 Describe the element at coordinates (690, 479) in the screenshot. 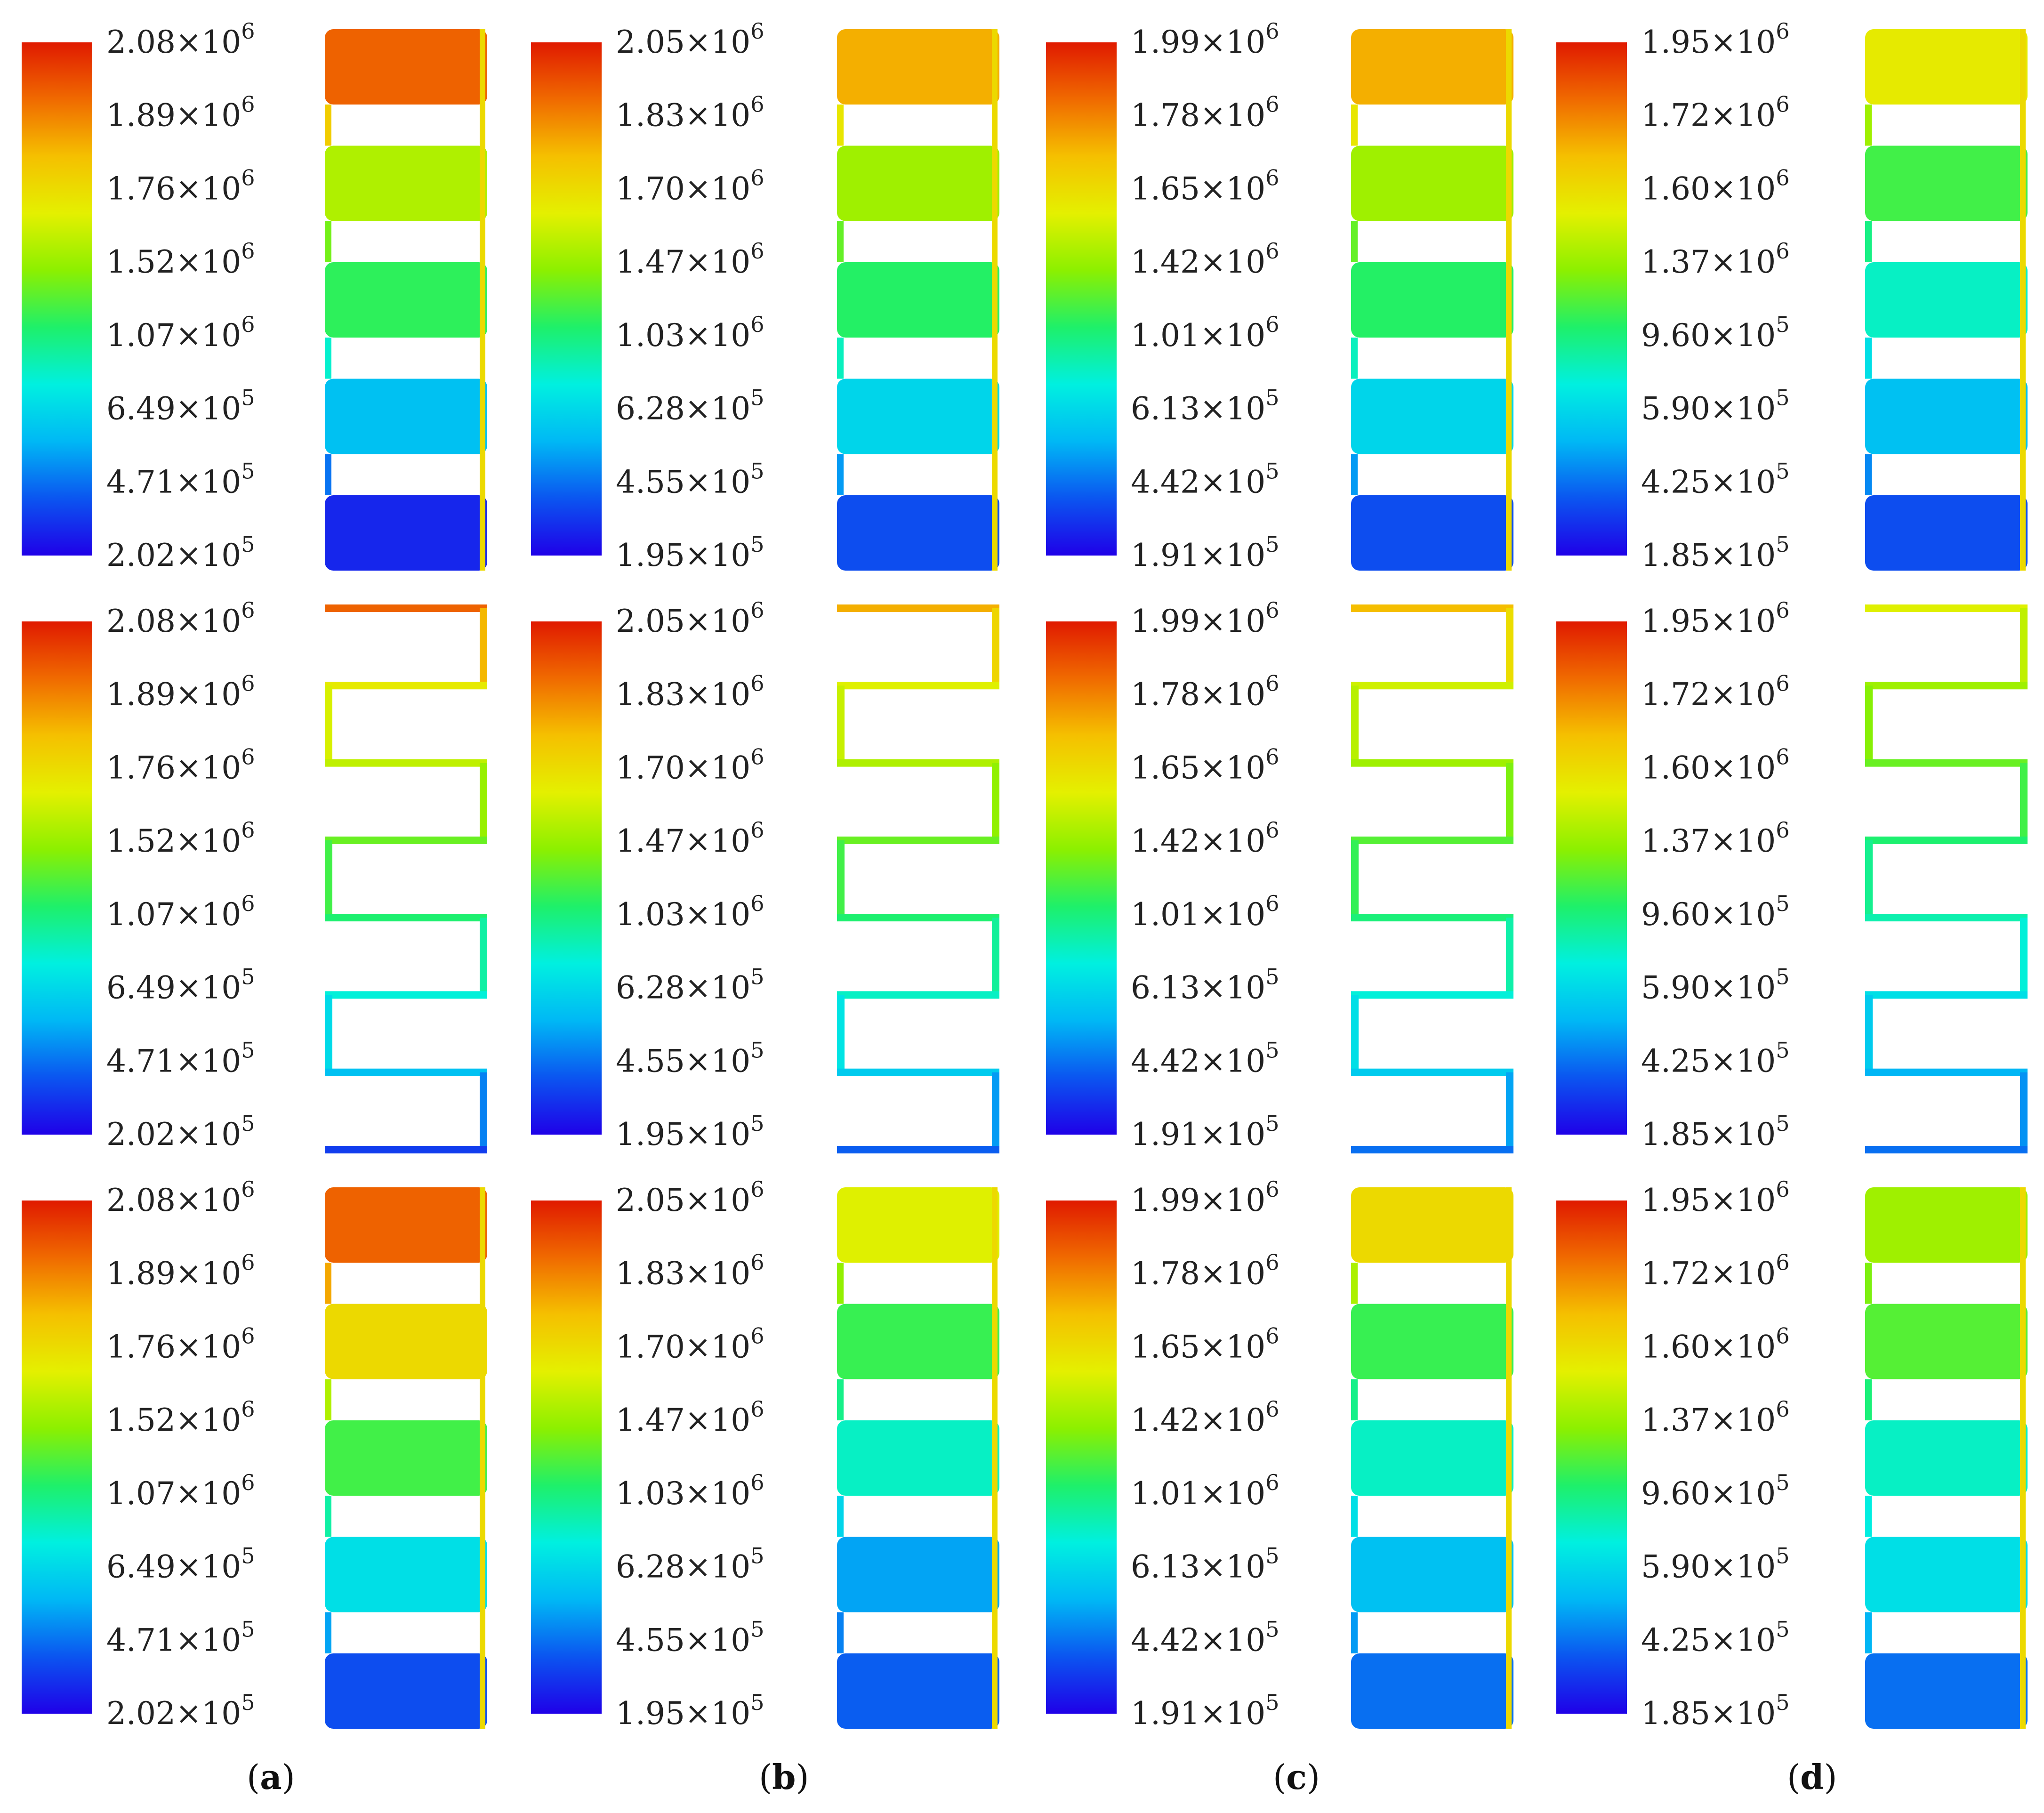

I see `colorbar-tick-label: 4.55×105` at that location.